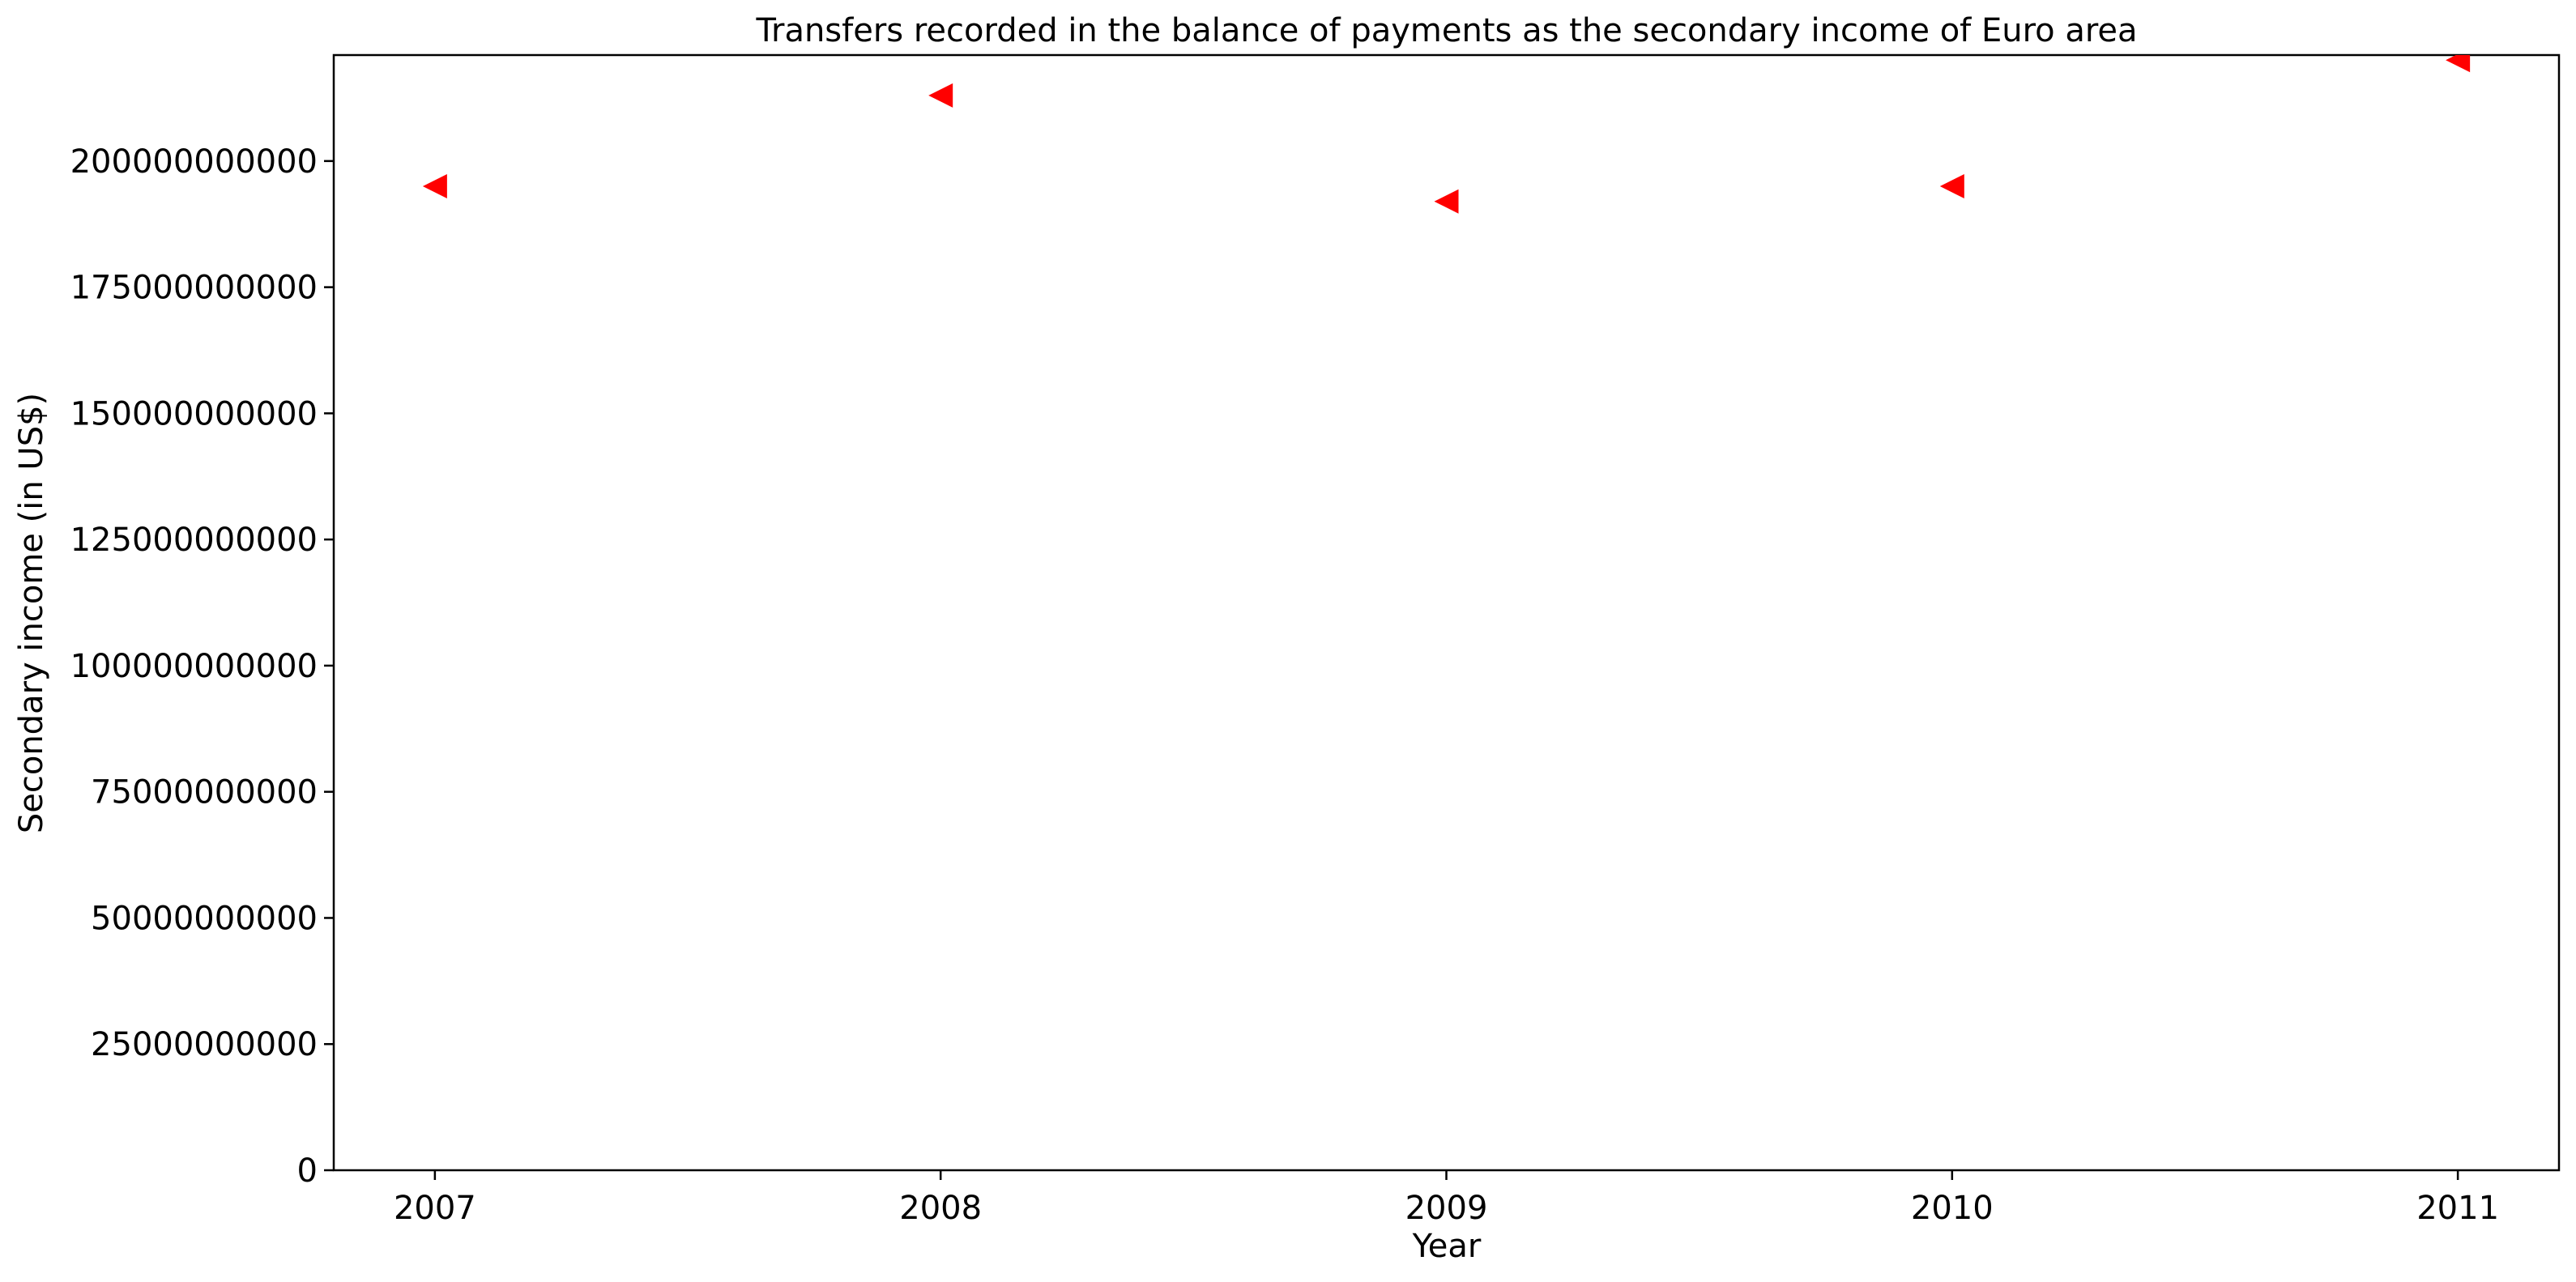 The height and width of the screenshot is (1282, 2576). What do you see at coordinates (31, 613) in the screenshot?
I see `y-axis-label: Secondary income (in US$)` at bounding box center [31, 613].